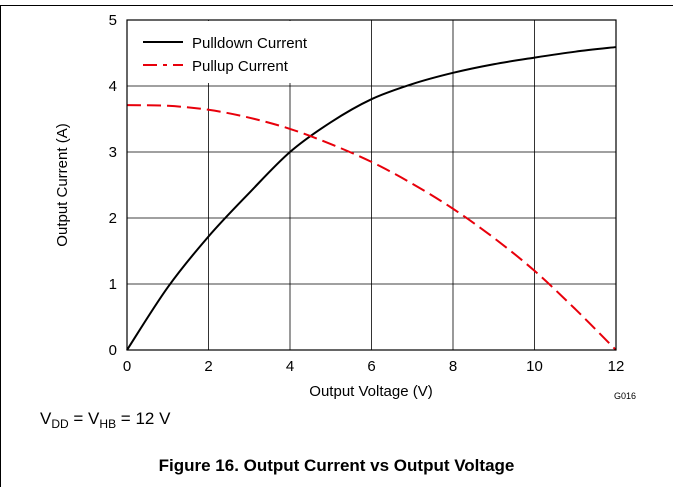  I want to click on chart-legend: Pulldown Current Pullup Current, so click(235, 52).